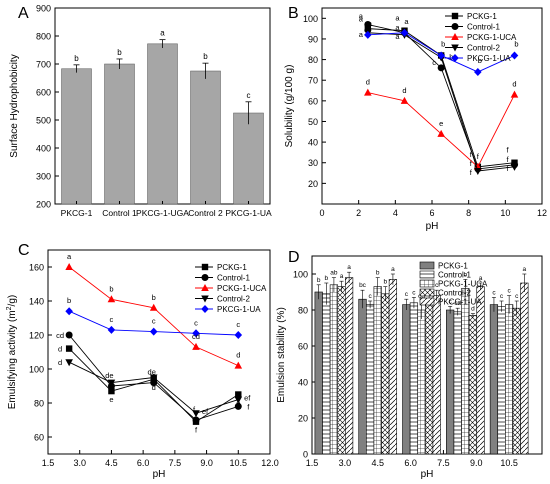 This screenshot has width=550, height=484. I want to click on legend-label: Control-1, so click(483, 27).